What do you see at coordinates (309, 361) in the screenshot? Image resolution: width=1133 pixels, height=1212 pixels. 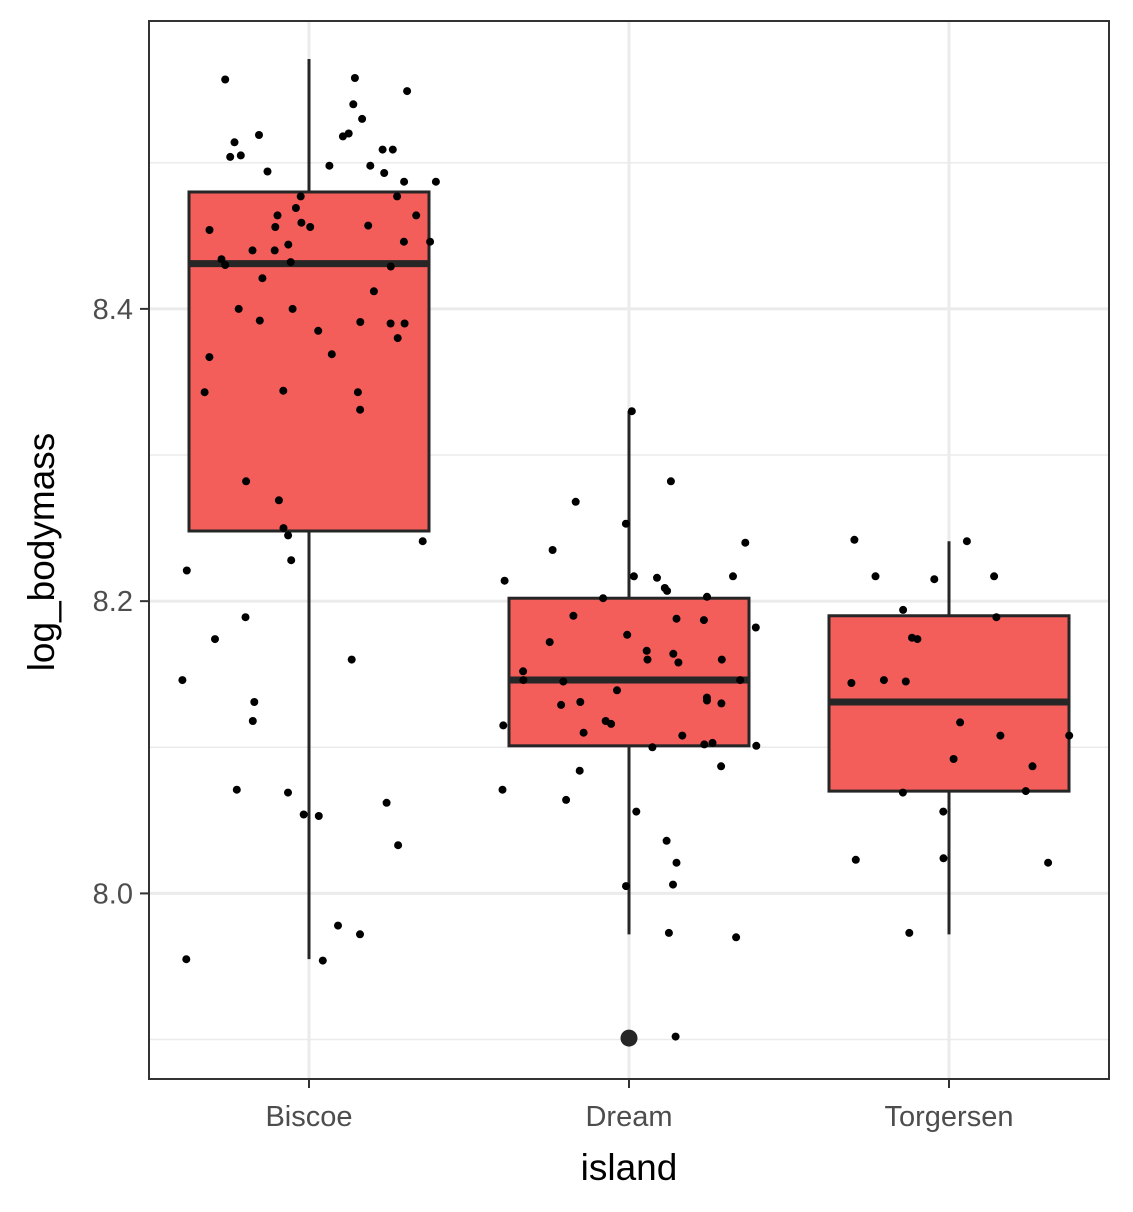 I see `box-biscoe` at bounding box center [309, 361].